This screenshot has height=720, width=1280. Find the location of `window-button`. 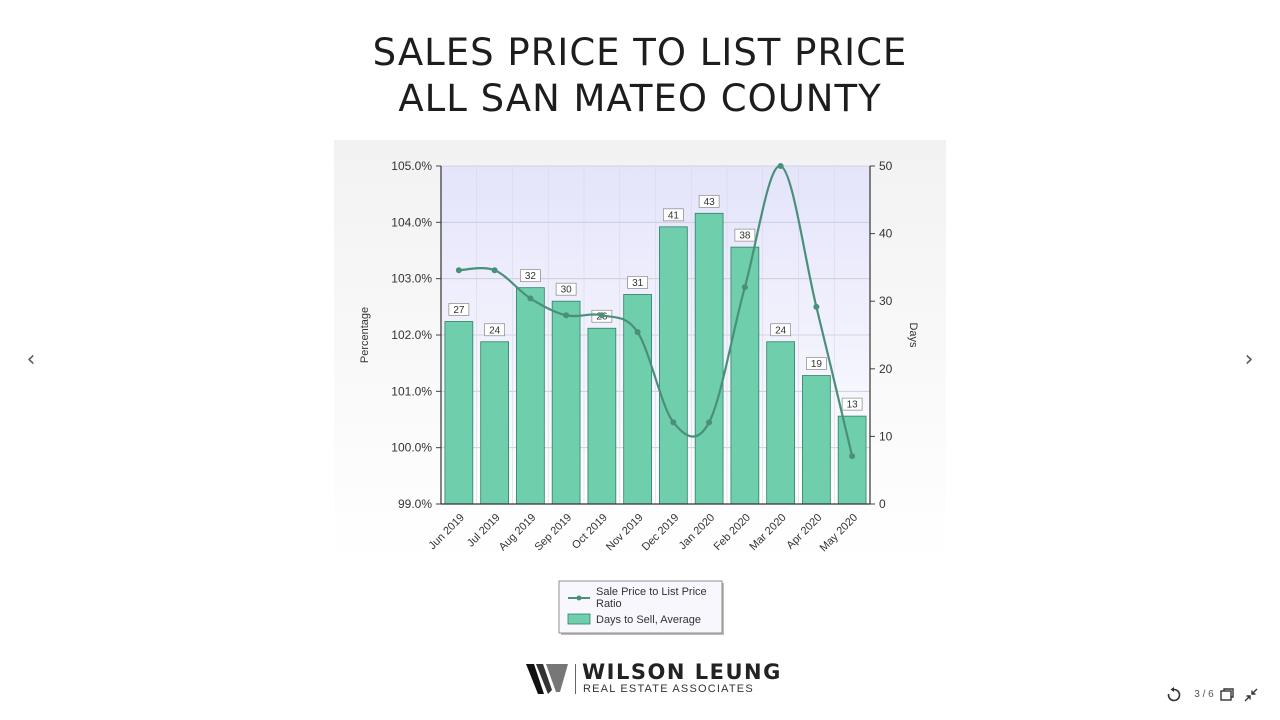

window-button is located at coordinates (1229, 695).